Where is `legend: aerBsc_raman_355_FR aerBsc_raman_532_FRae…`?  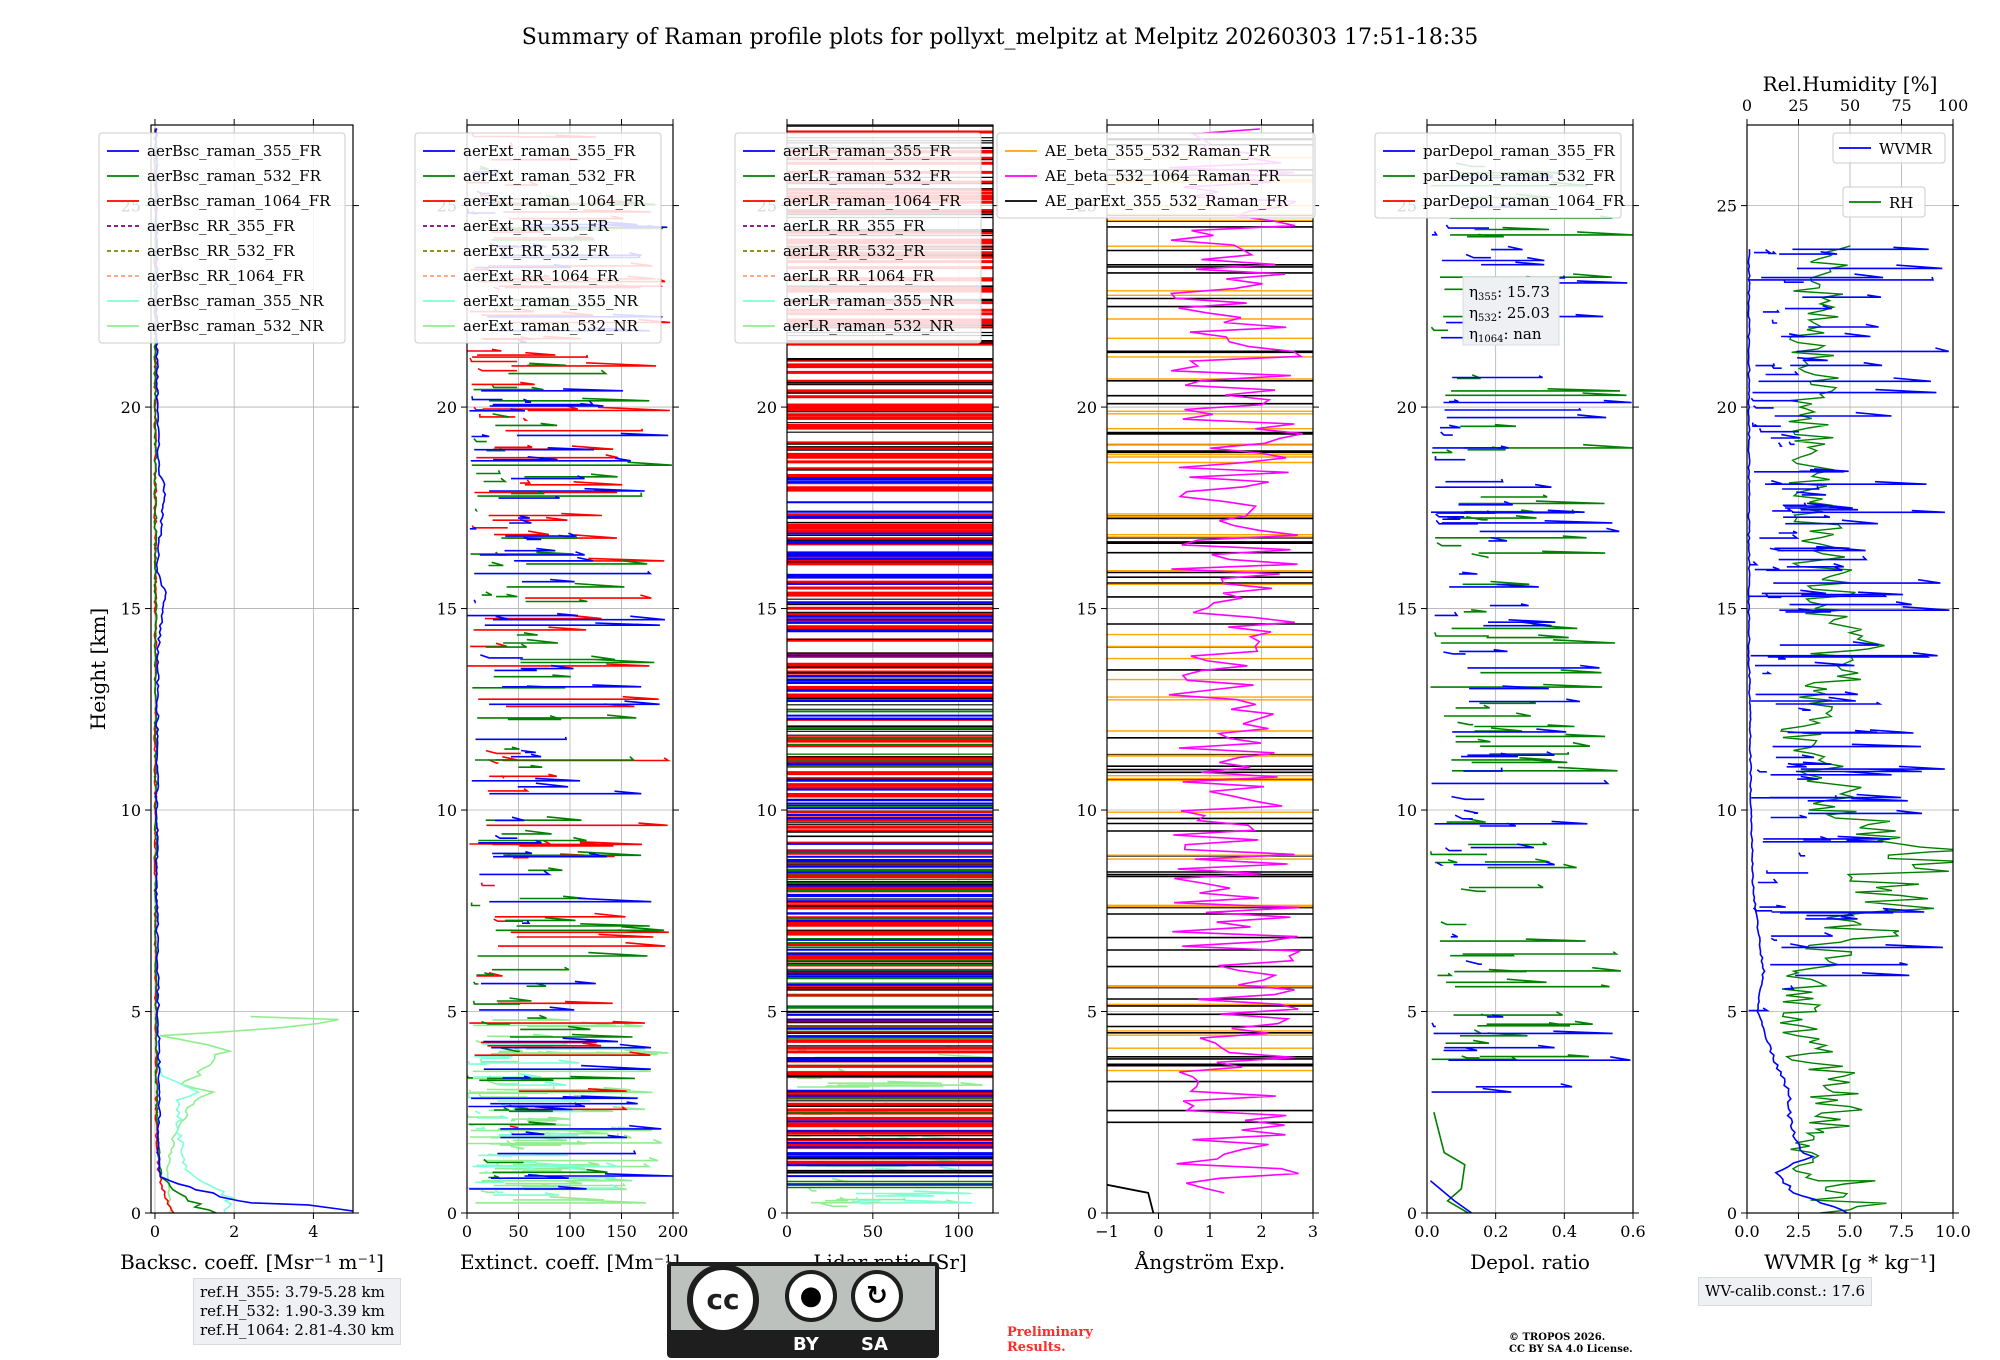
legend: aerBsc_raman_355_FR aerBsc_raman_532_FRae… is located at coordinates (222, 238).